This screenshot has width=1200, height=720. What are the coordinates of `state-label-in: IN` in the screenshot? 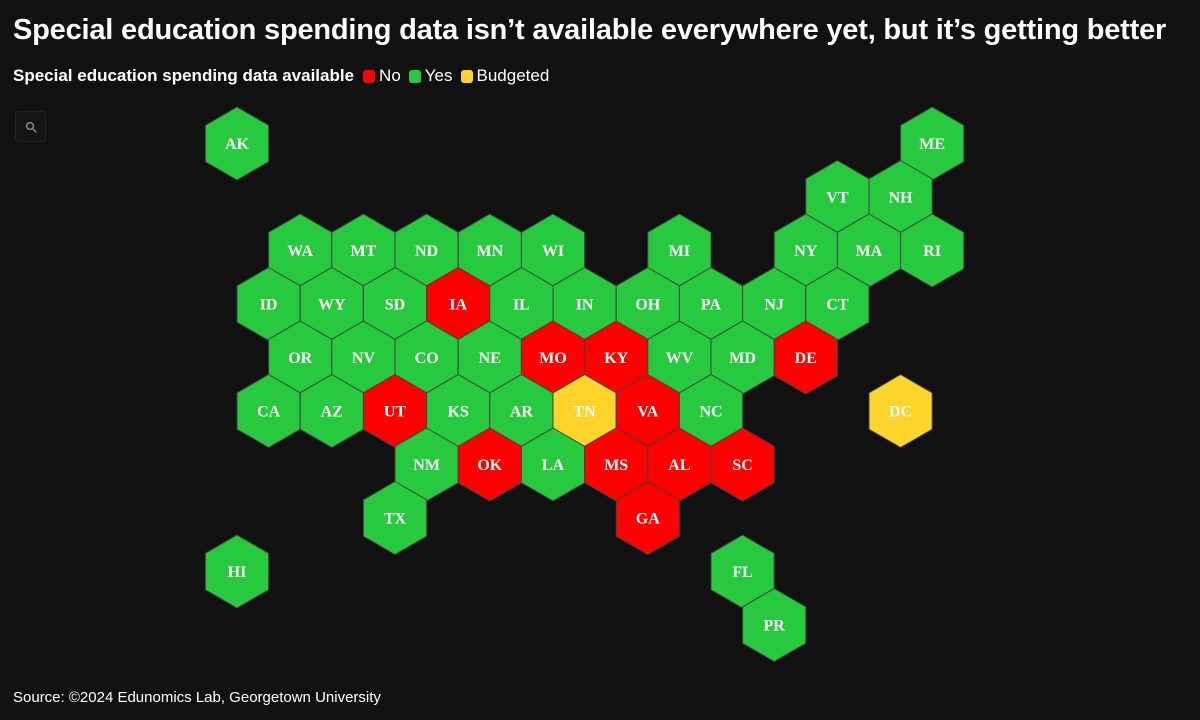 It's located at (585, 305).